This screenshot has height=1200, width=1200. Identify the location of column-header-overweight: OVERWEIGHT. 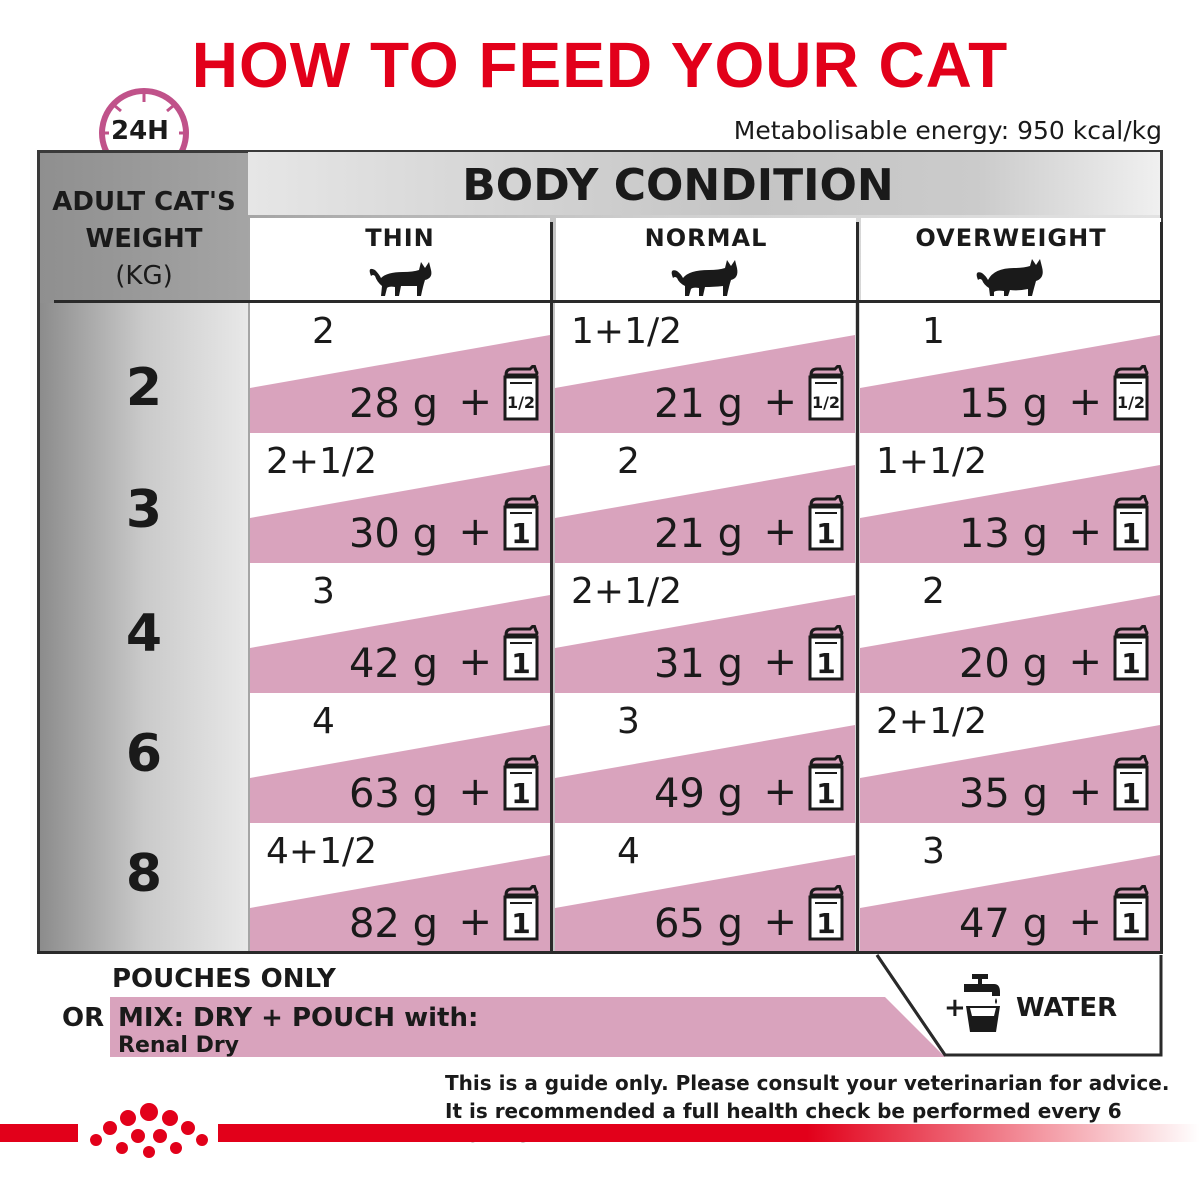
(1011, 260).